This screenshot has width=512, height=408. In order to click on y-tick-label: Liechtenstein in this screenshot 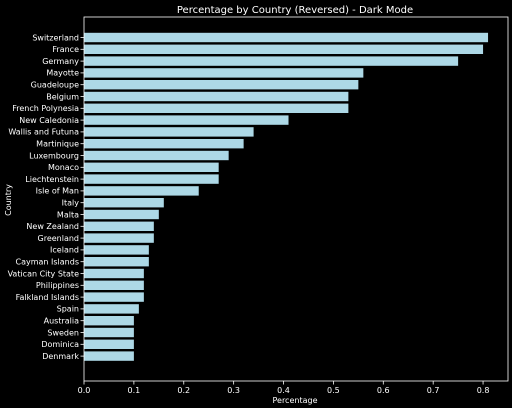, I will do `click(52, 179)`.